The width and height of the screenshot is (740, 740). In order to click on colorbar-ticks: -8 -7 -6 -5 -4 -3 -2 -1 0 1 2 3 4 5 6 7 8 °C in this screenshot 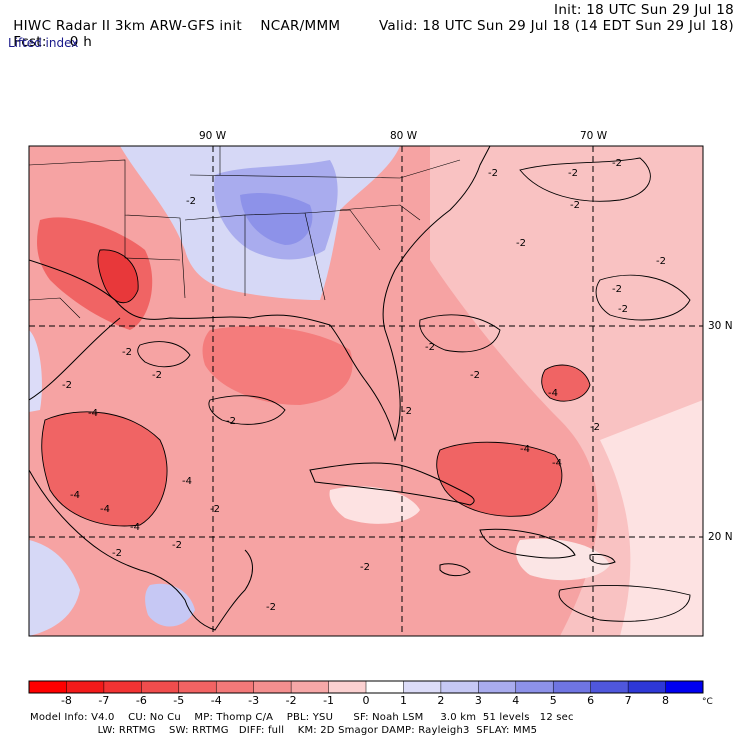, I will do `click(387, 700)`.